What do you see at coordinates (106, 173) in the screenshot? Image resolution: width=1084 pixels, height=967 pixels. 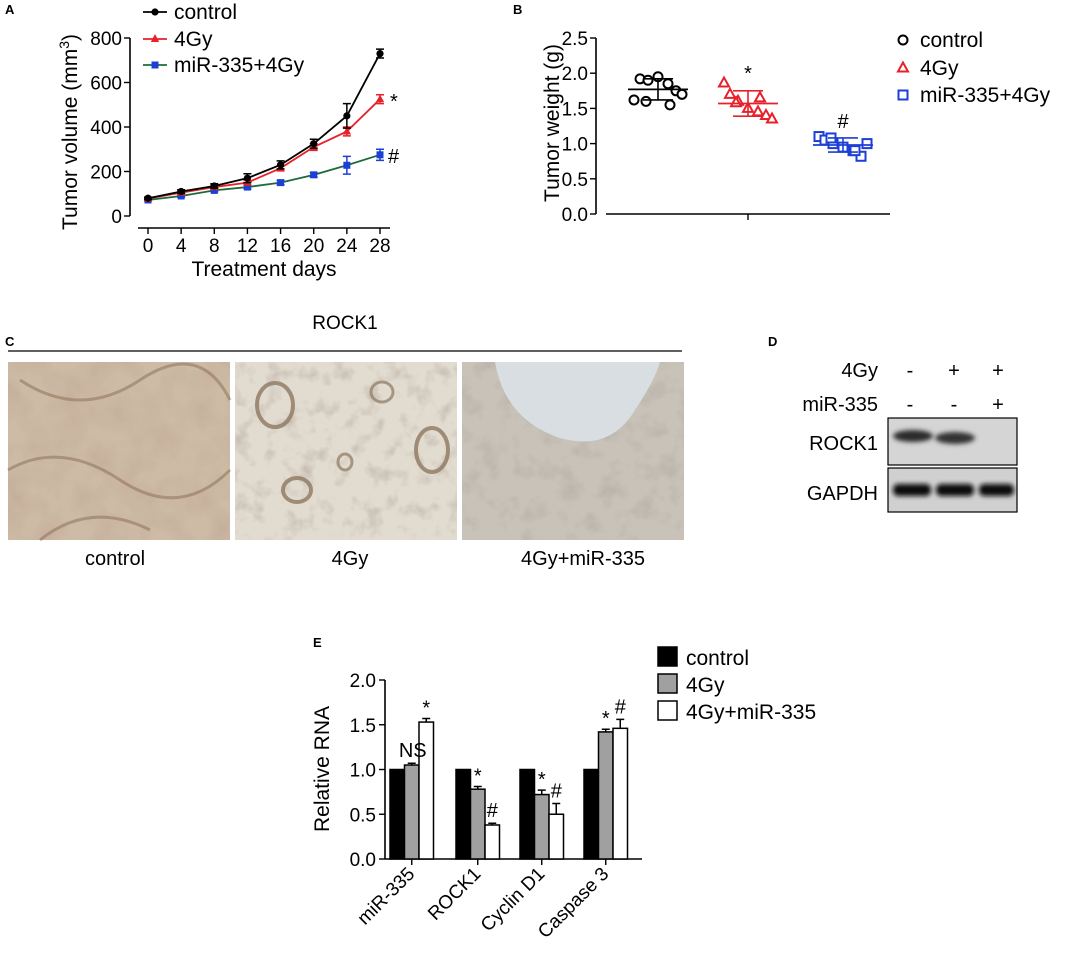 I see `y-tick-label: 200` at bounding box center [106, 173].